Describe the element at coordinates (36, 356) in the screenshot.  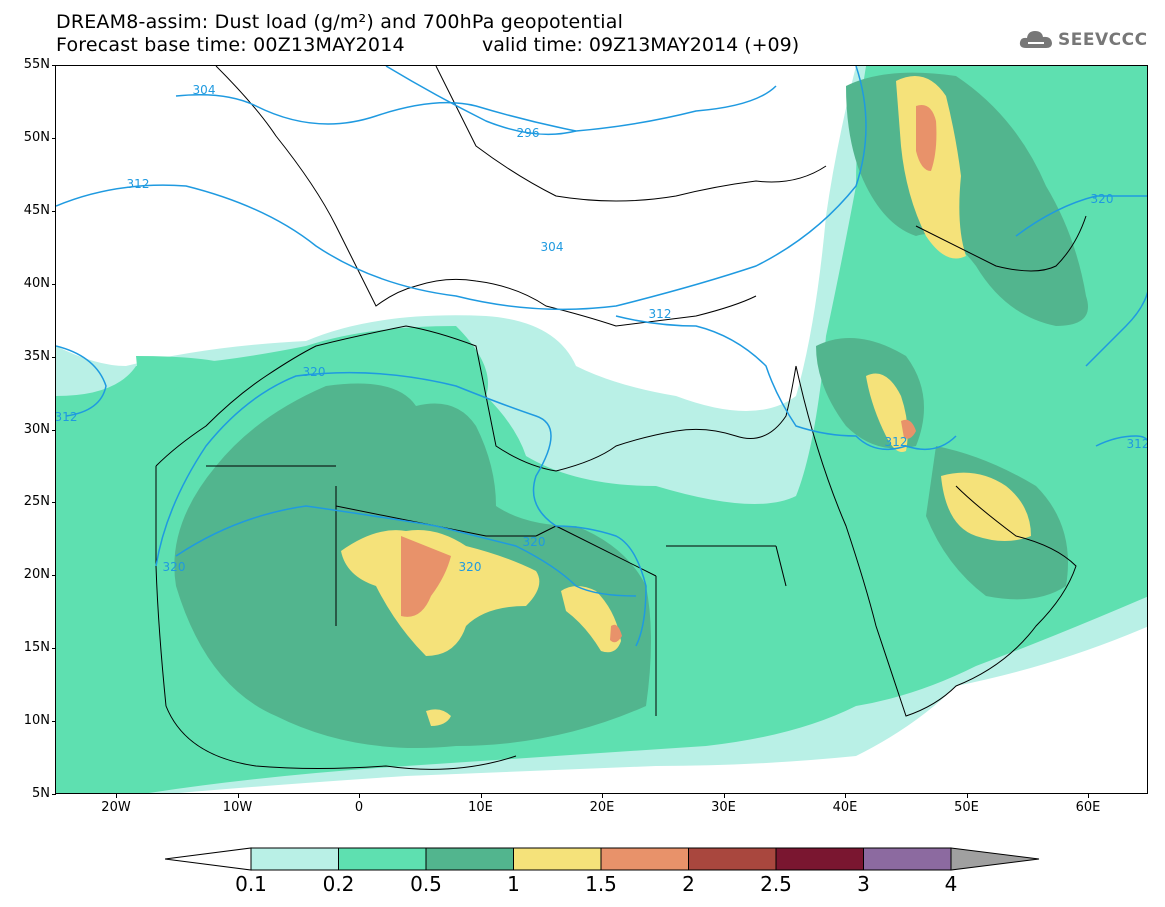
I see `latitude-label: 35N` at that location.